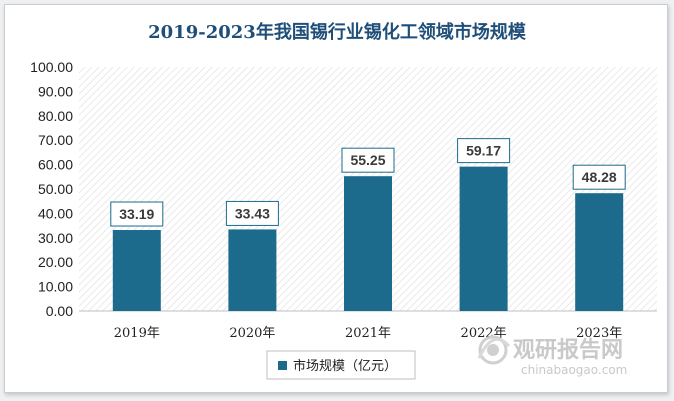  What do you see at coordinates (55, 238) in the screenshot?
I see `y-tick-label: 30.00` at bounding box center [55, 238].